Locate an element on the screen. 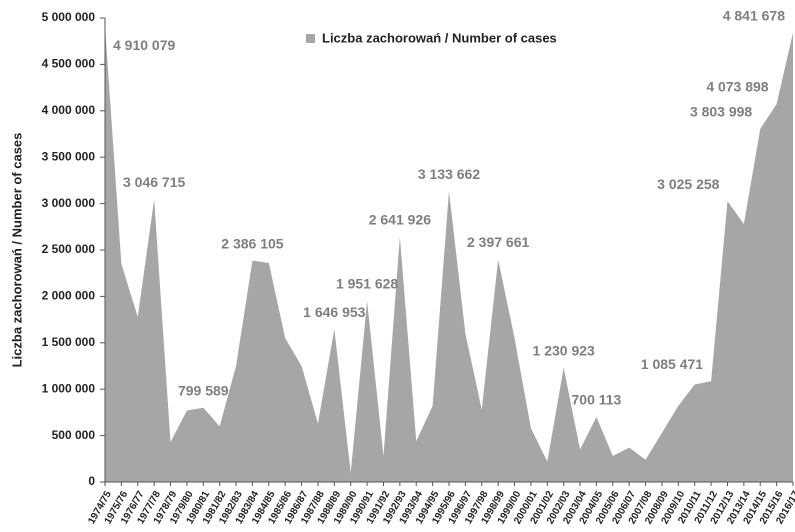 The height and width of the screenshot is (532, 795). legend-label: Liczba zachorowań / Number of cases is located at coordinates (439, 37).